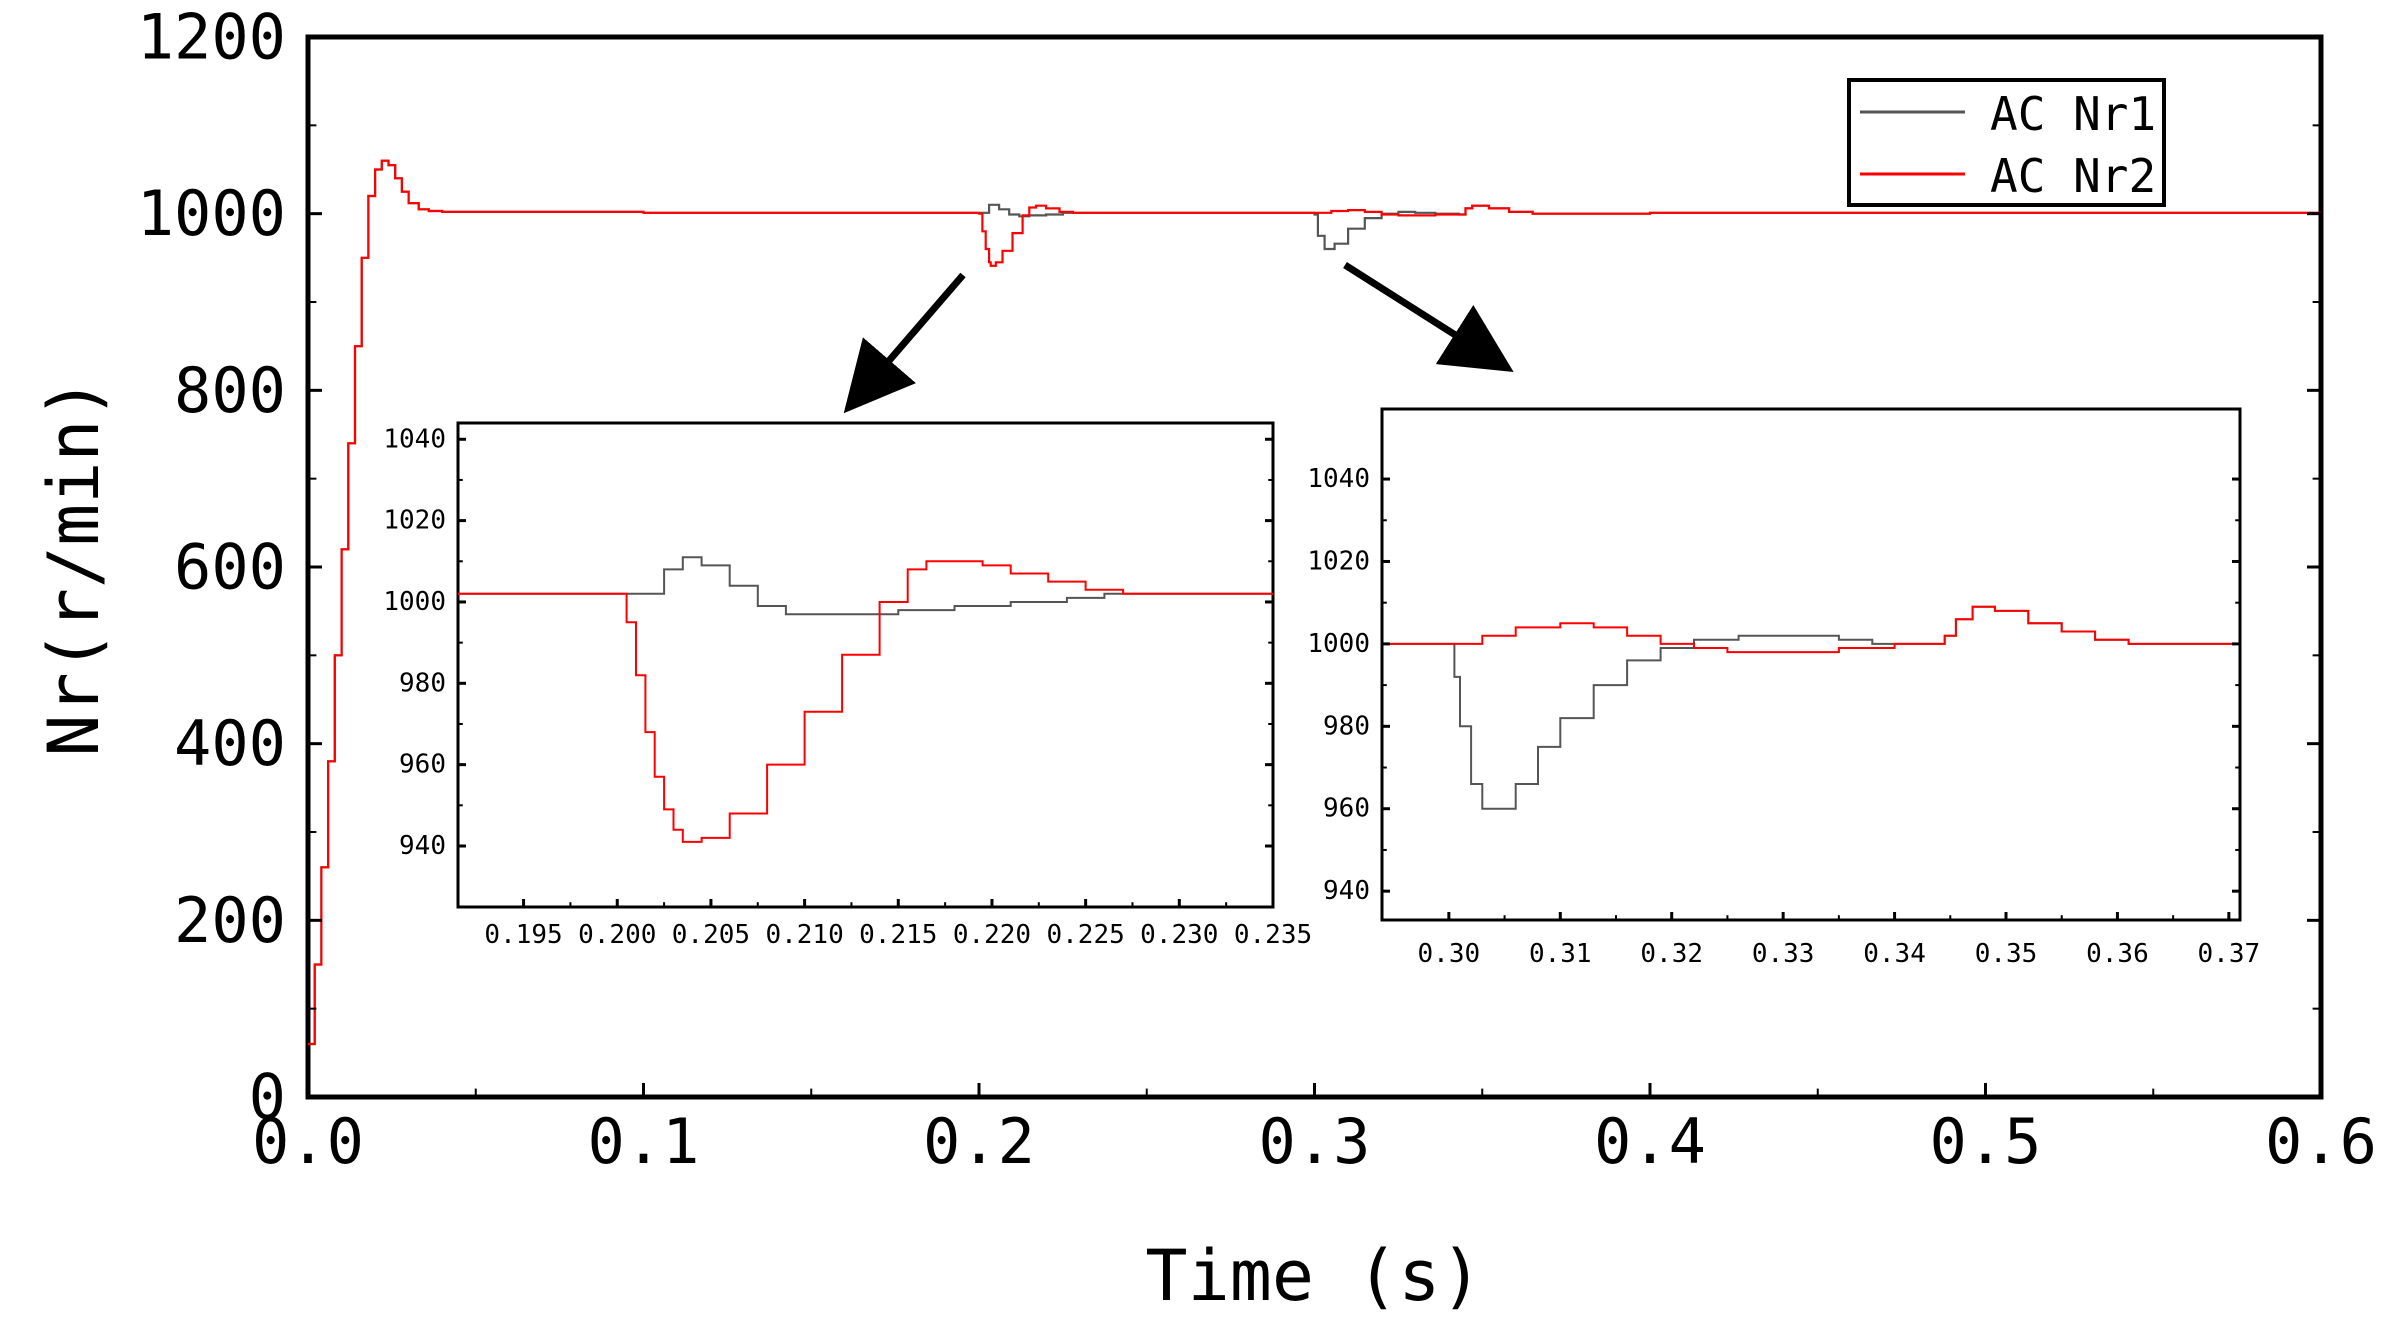  I want to click on legend: AC Nr1 AC Nr2, so click(2006, 142).